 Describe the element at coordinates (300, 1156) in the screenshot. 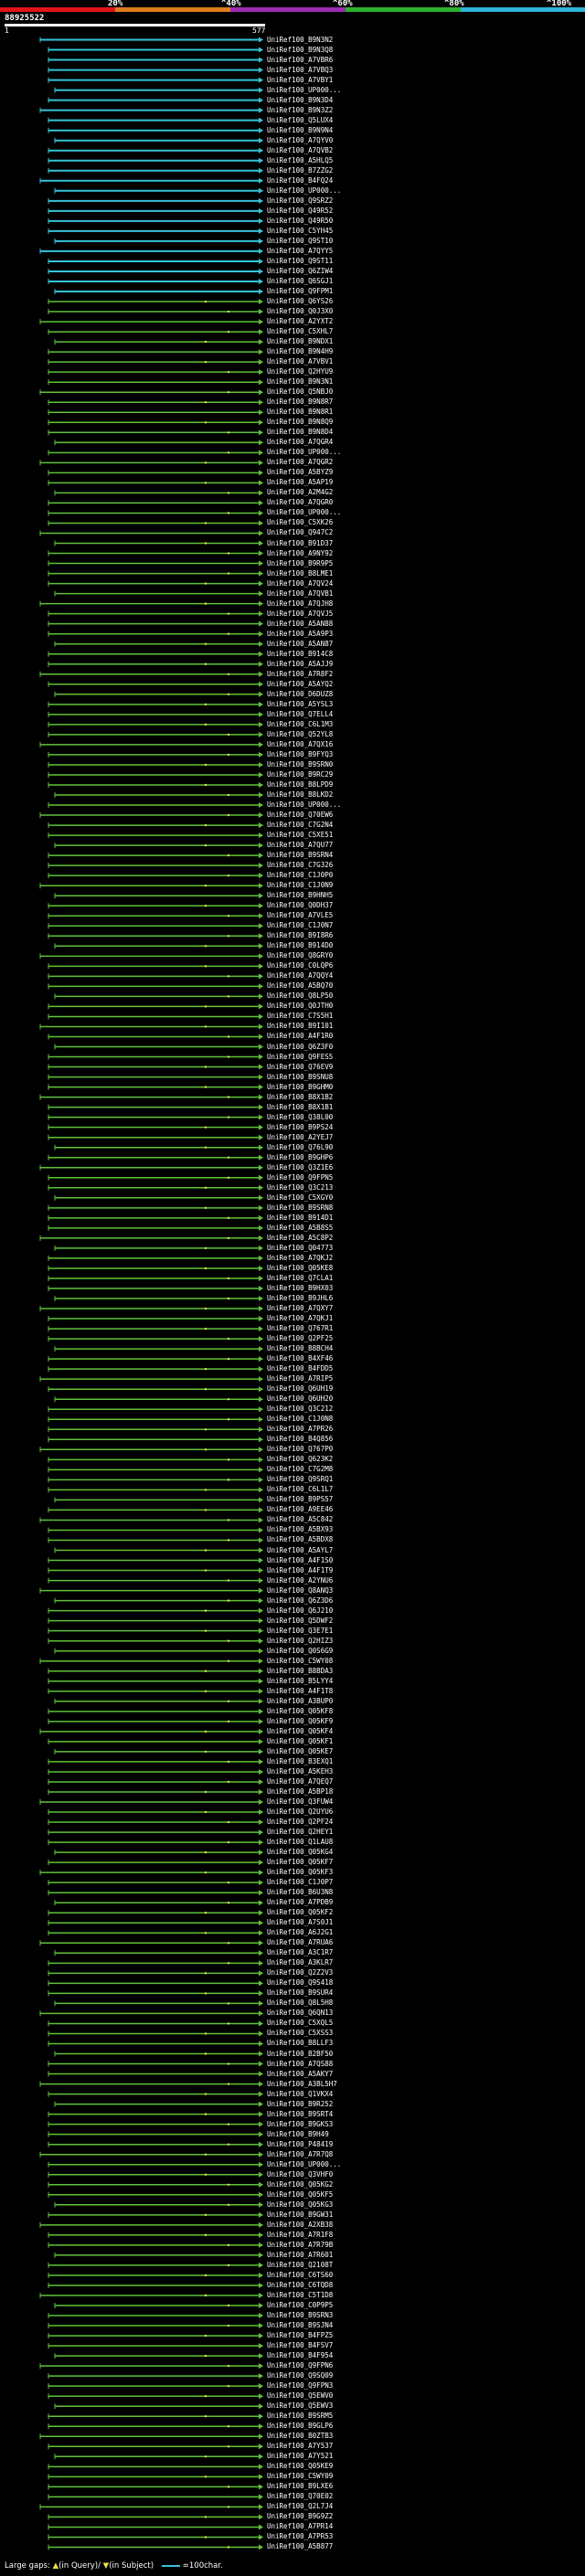

I see `hit-label-link: UniRef100_B9GHP6` at that location.